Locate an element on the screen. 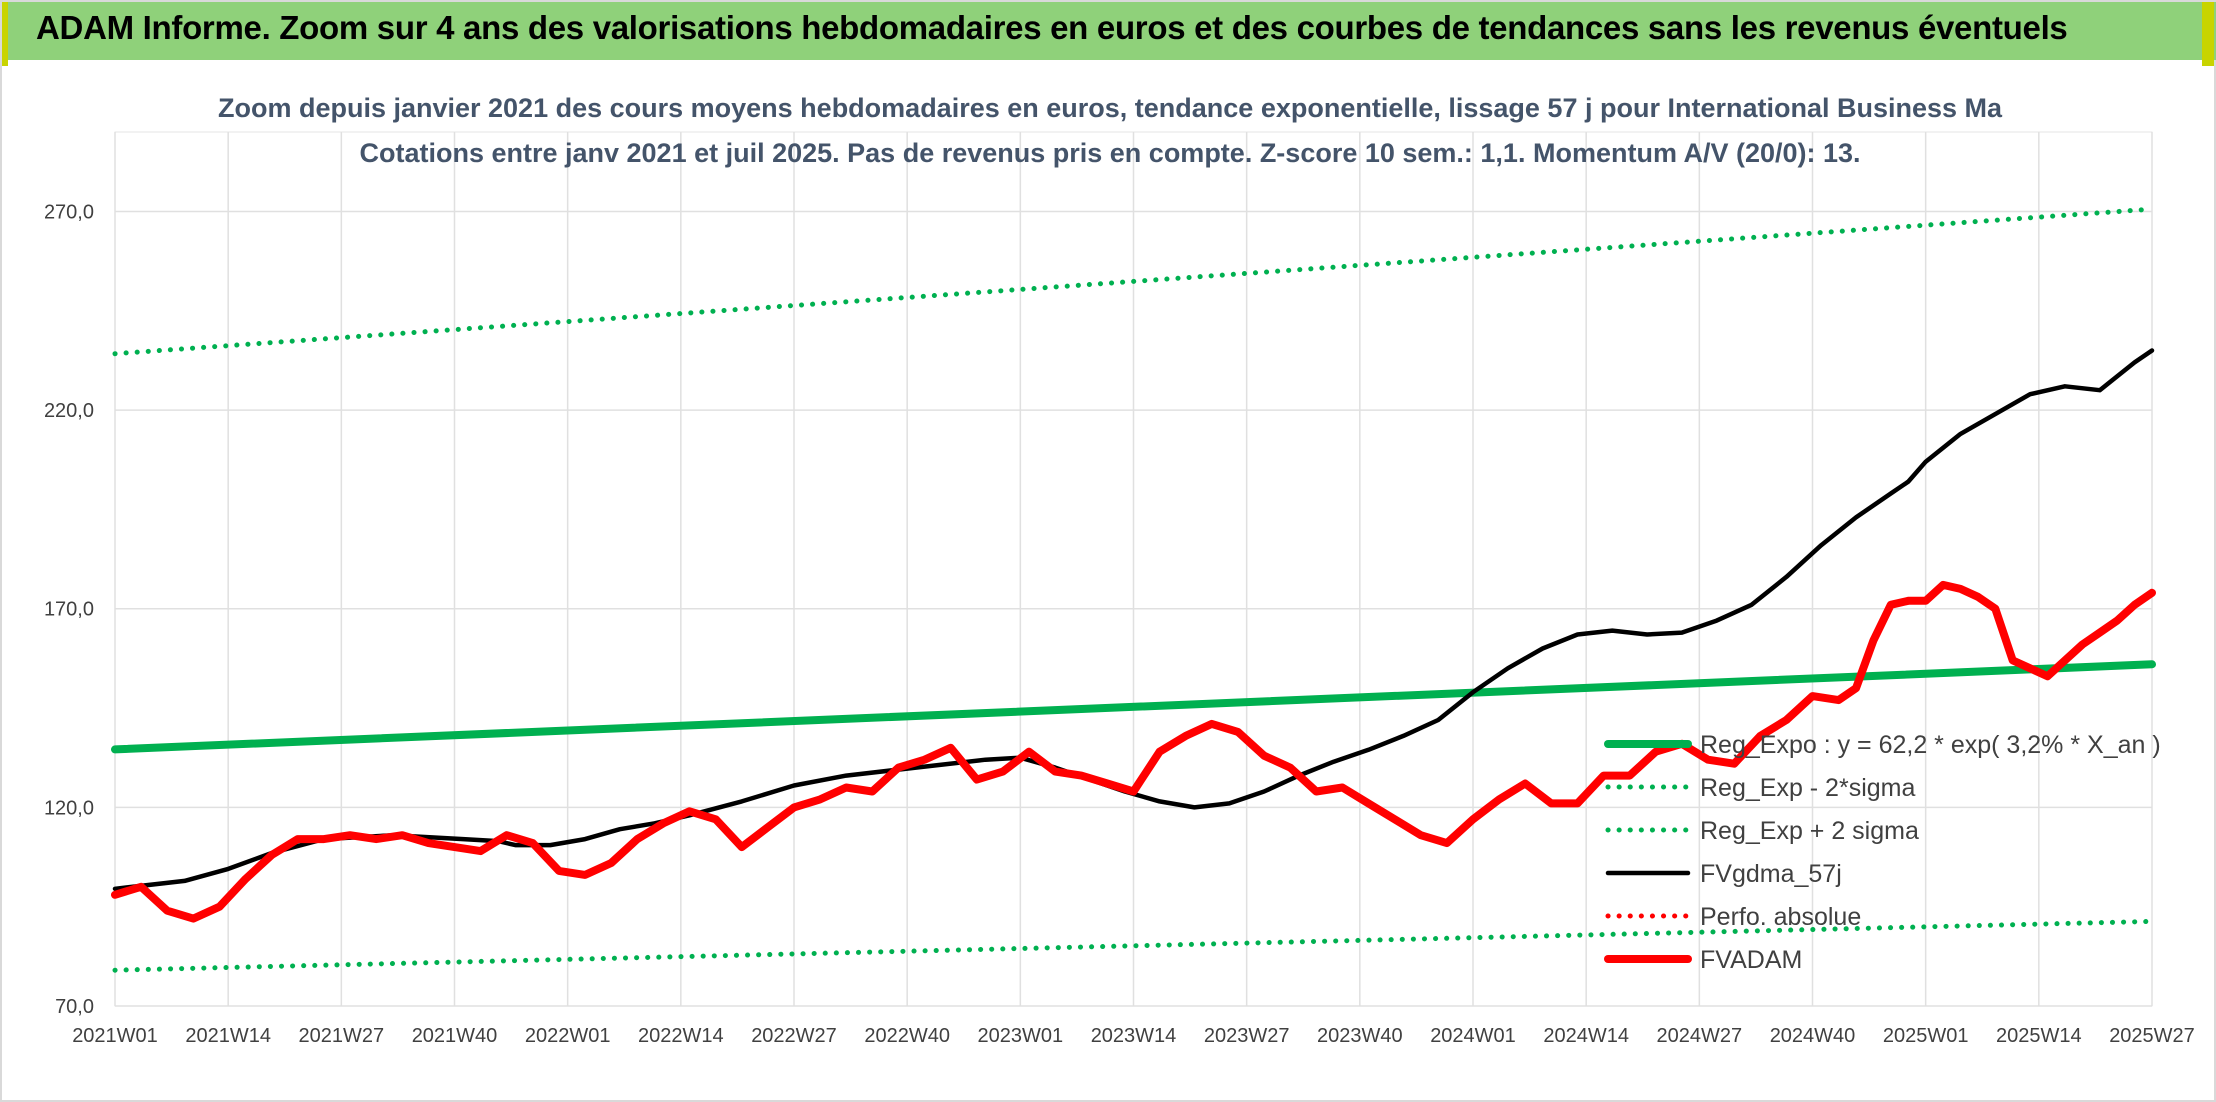  x-tick-label: 2023W40 is located at coordinates (1360, 1036).